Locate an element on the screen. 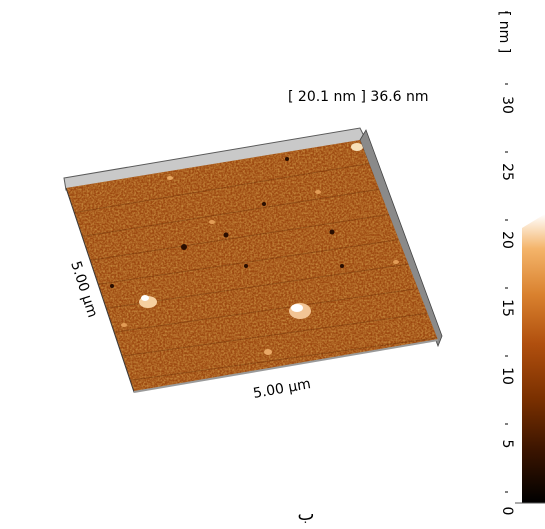 This screenshot has height=529, width=545. color-scale-ramp is located at coordinates (533, 358).